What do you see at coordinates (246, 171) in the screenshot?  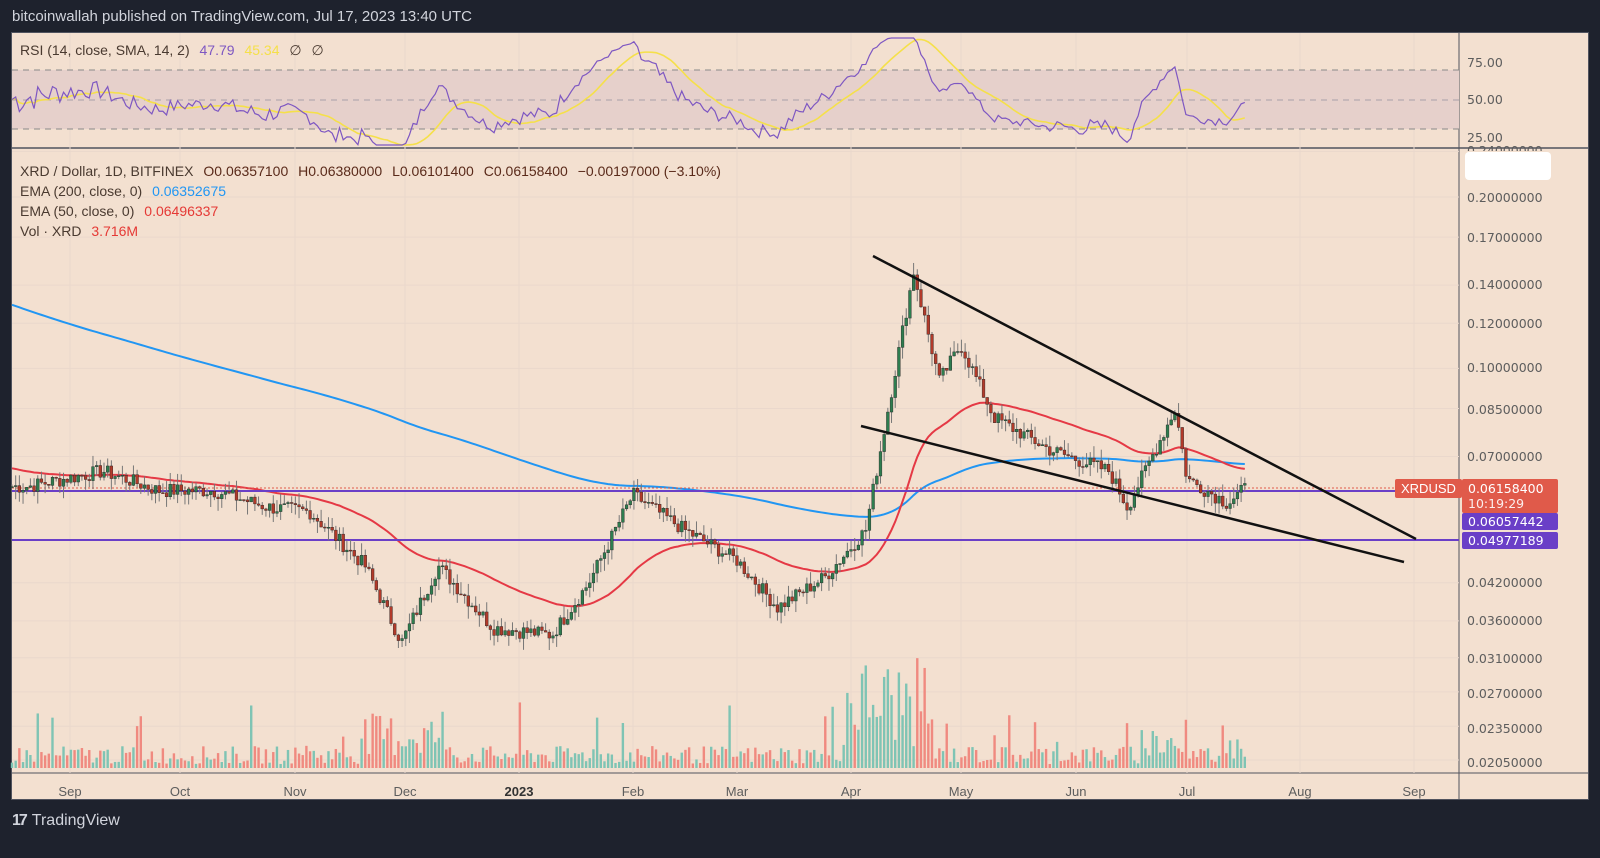 I see `open-value: O0.06357100` at bounding box center [246, 171].